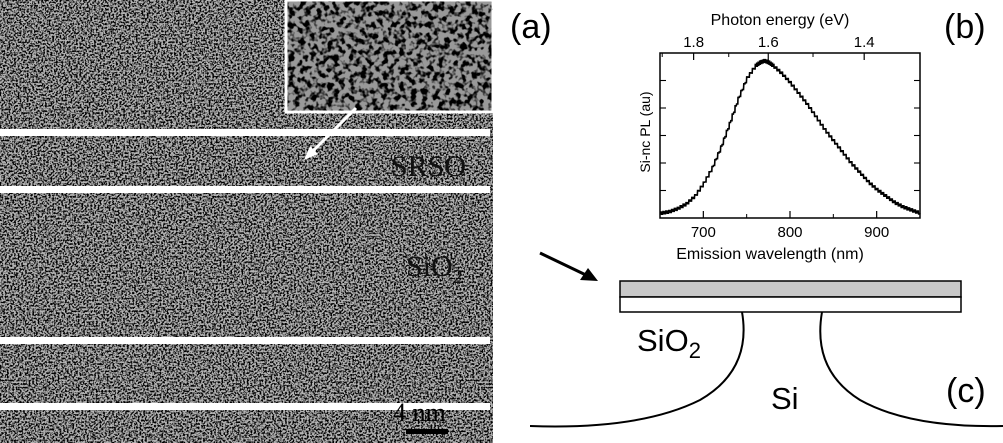 This screenshot has width=1003, height=443. I want to click on x-tick-label: 700, so click(703, 232).